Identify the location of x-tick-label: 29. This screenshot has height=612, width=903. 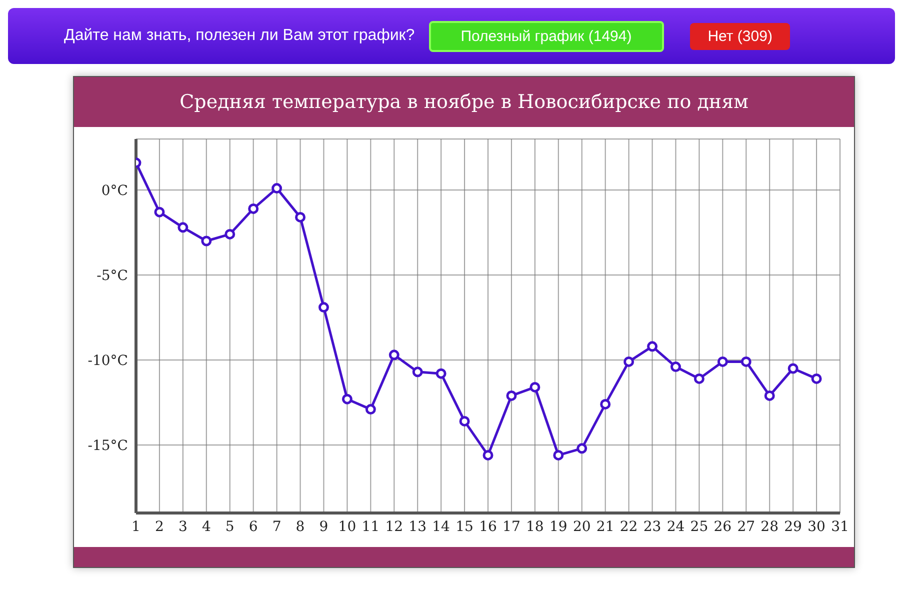
(793, 526).